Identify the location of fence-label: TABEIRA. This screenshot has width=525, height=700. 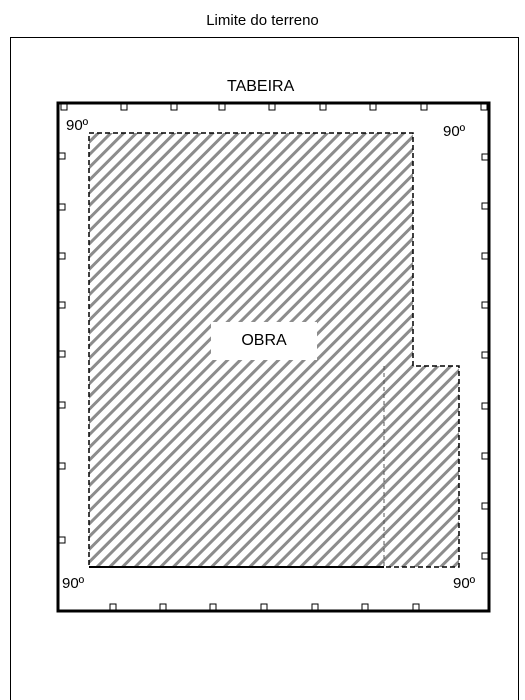
(261, 86).